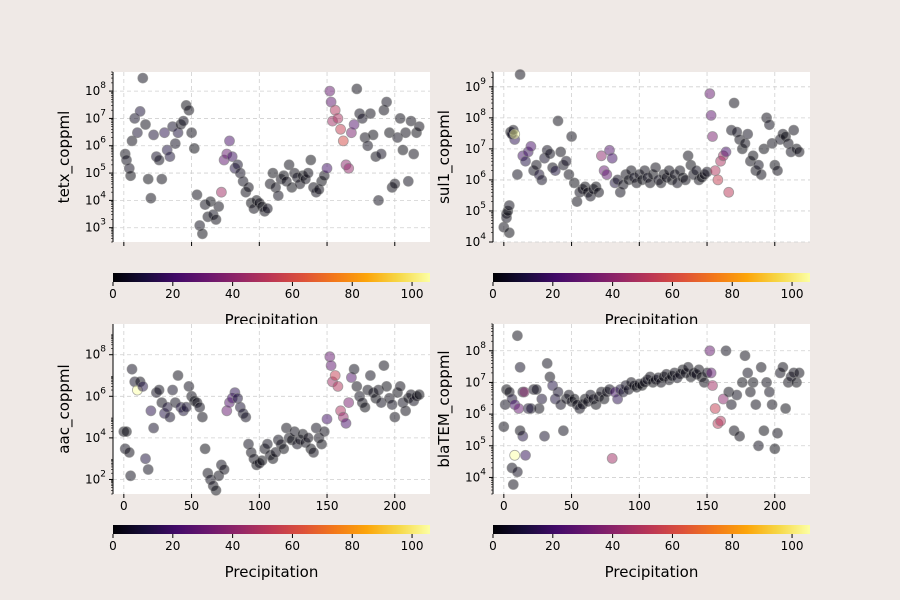  Describe the element at coordinates (272, 572) in the screenshot. I see `colorbar-label: Precipitation` at that location.